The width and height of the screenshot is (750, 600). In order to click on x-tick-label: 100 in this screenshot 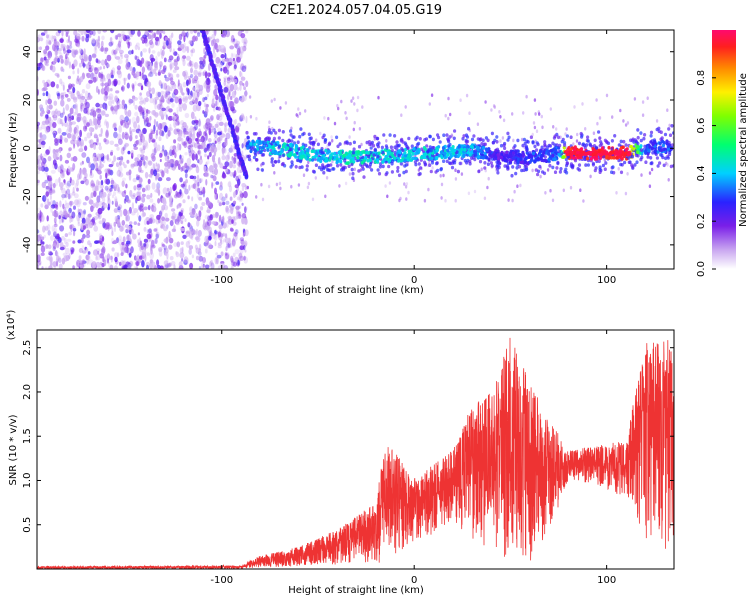, I will do `click(606, 280)`.